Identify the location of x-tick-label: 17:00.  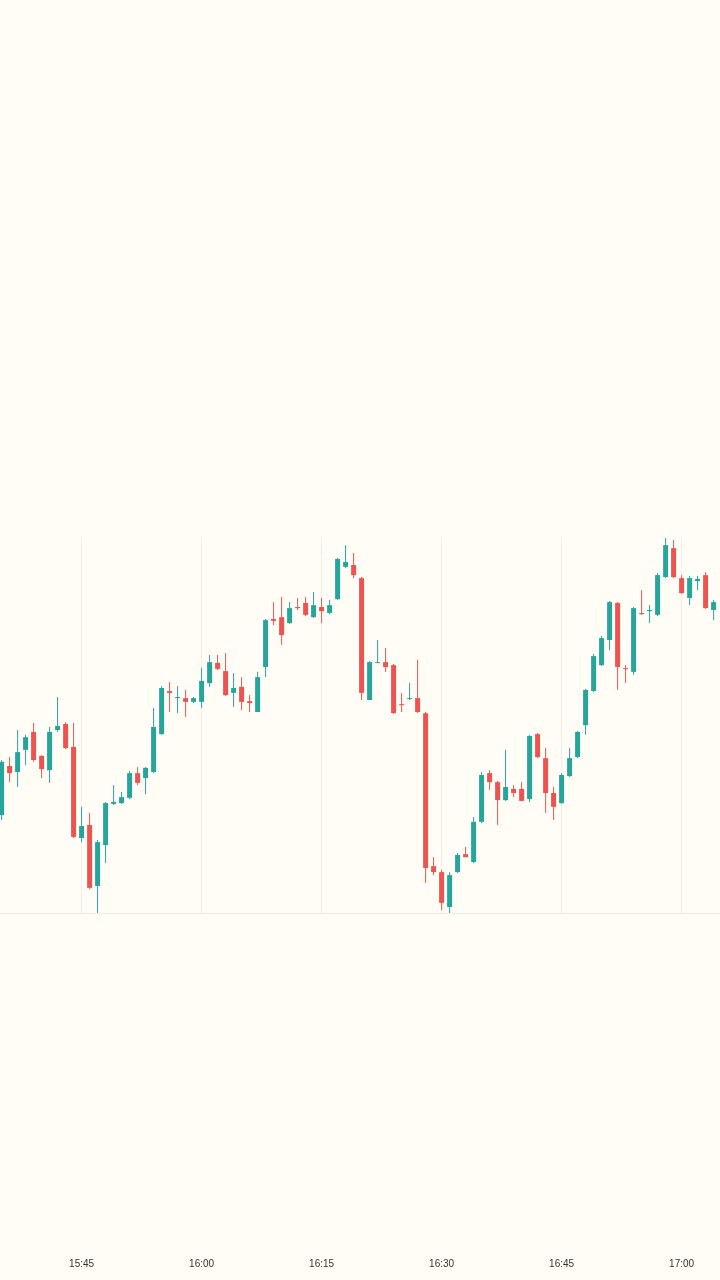
(682, 1263).